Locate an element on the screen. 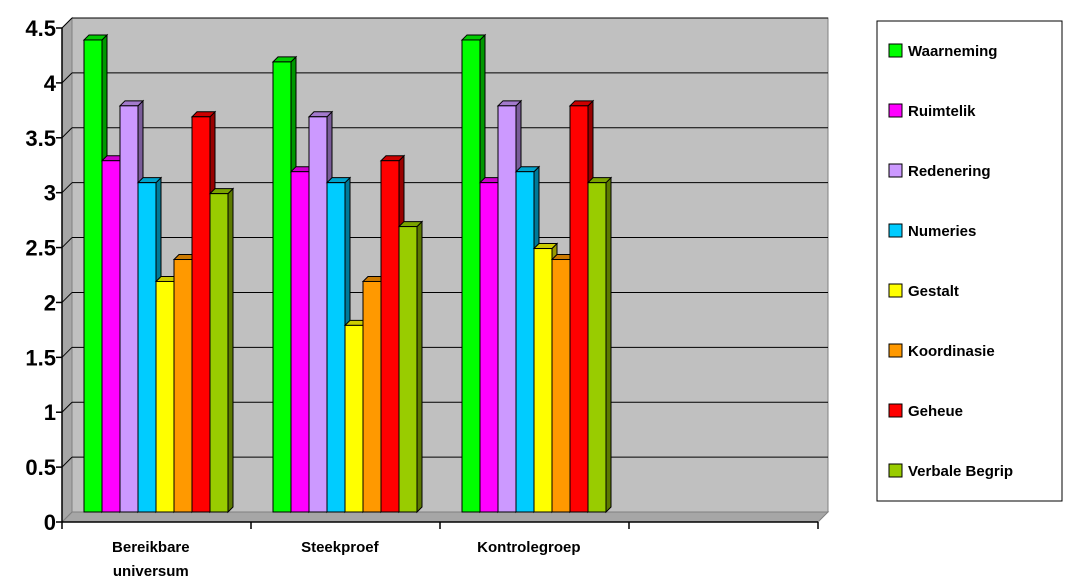  x-category-label: Bereikbare is located at coordinates (151, 547).